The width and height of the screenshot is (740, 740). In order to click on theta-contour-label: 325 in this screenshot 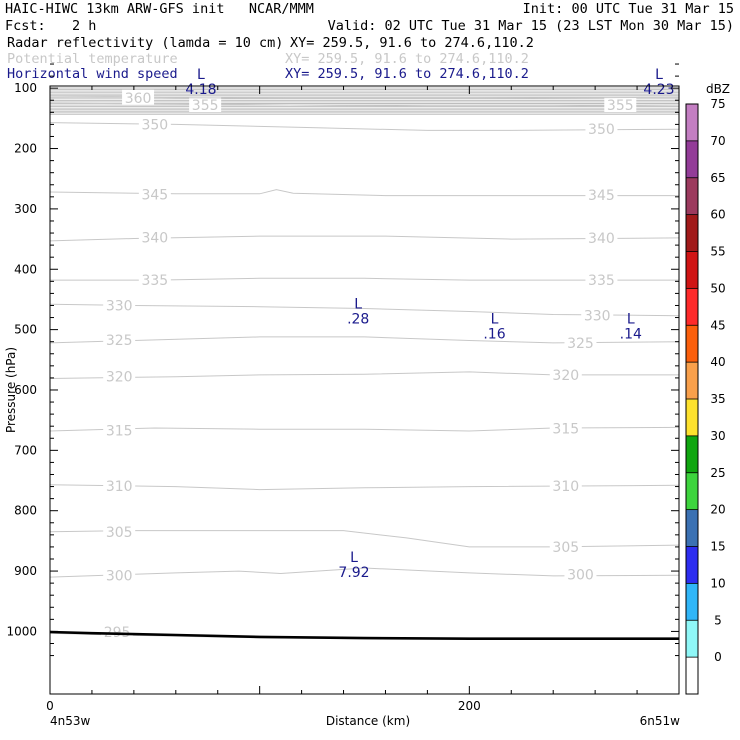, I will do `click(119, 341)`.